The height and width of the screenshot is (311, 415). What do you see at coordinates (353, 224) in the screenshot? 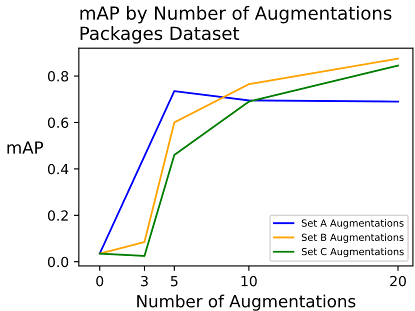
I see `legend-label: Set A Augmentations` at bounding box center [353, 224].